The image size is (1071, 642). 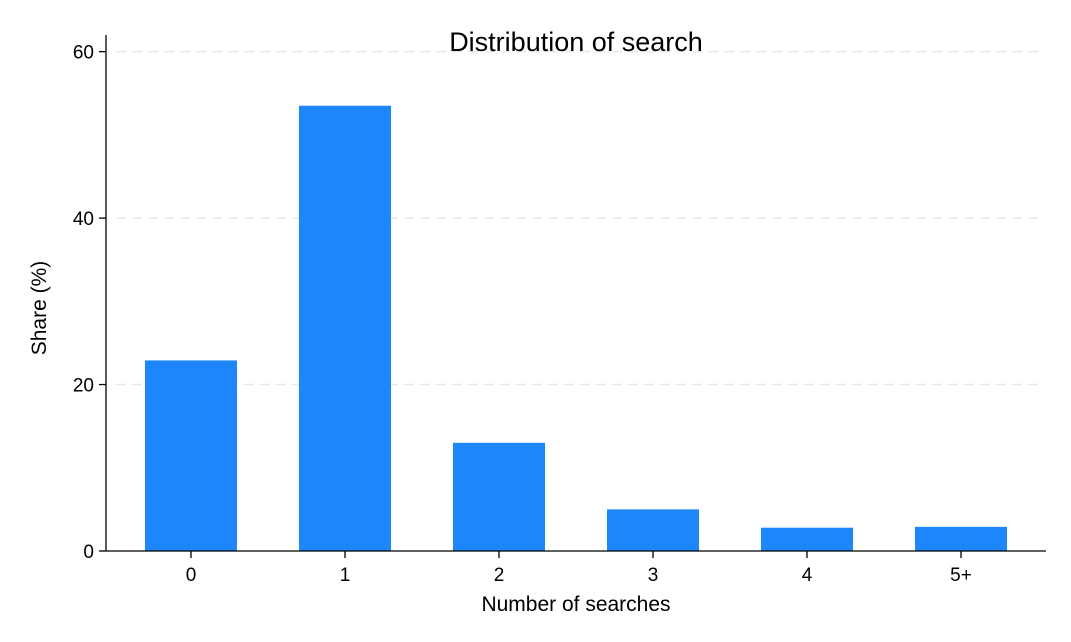 I want to click on y-tick-label: 20, so click(x=83, y=386).